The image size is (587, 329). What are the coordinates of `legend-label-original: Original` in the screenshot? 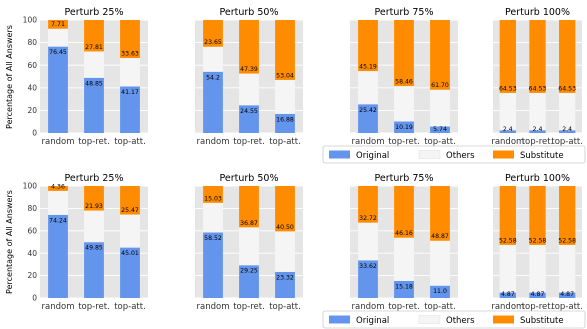 It's located at (372, 156).